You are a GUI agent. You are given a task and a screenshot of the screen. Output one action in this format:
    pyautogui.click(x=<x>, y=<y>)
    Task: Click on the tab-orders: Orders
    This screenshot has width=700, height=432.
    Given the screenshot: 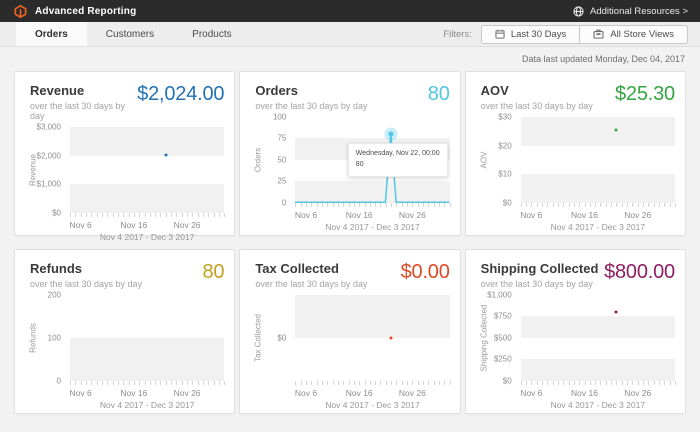 What is the action you would take?
    pyautogui.click(x=51, y=34)
    